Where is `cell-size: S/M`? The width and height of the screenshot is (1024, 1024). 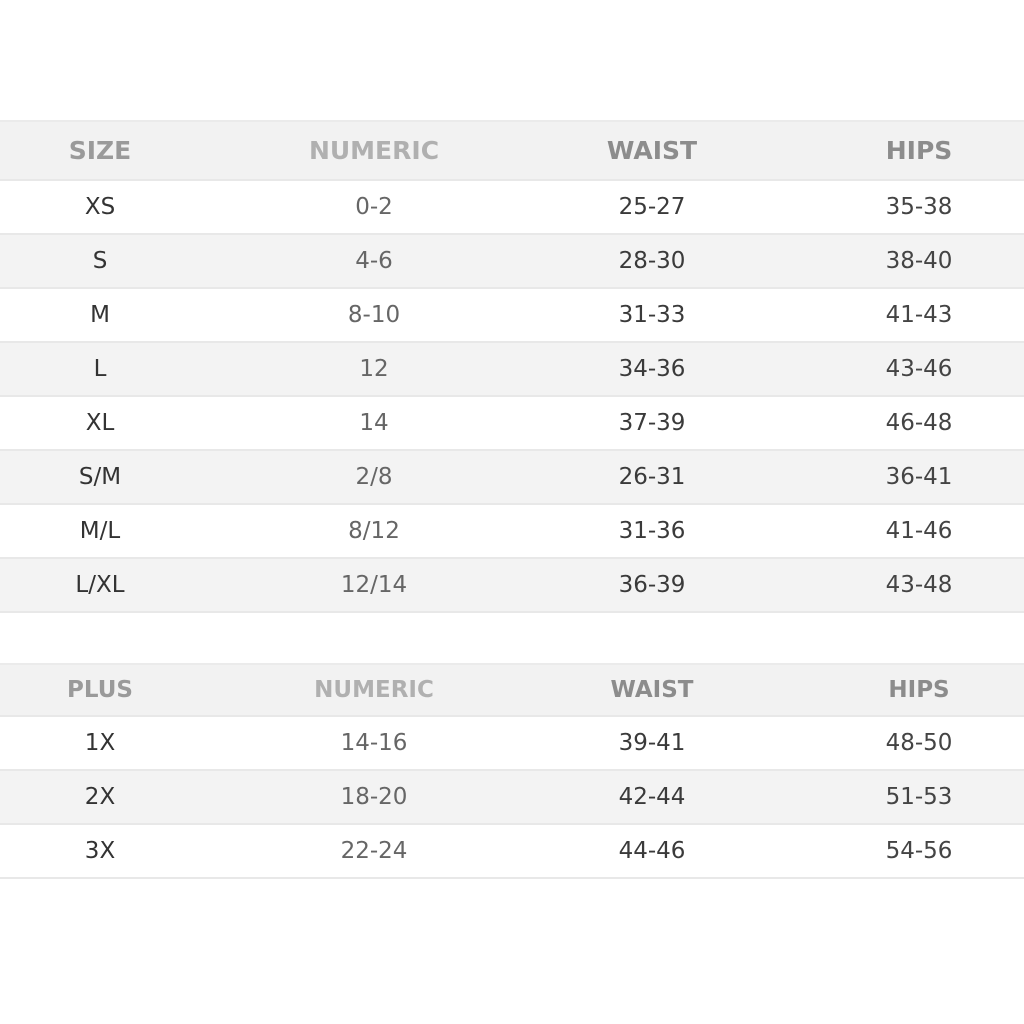
cell-size: S/M is located at coordinates (100, 477).